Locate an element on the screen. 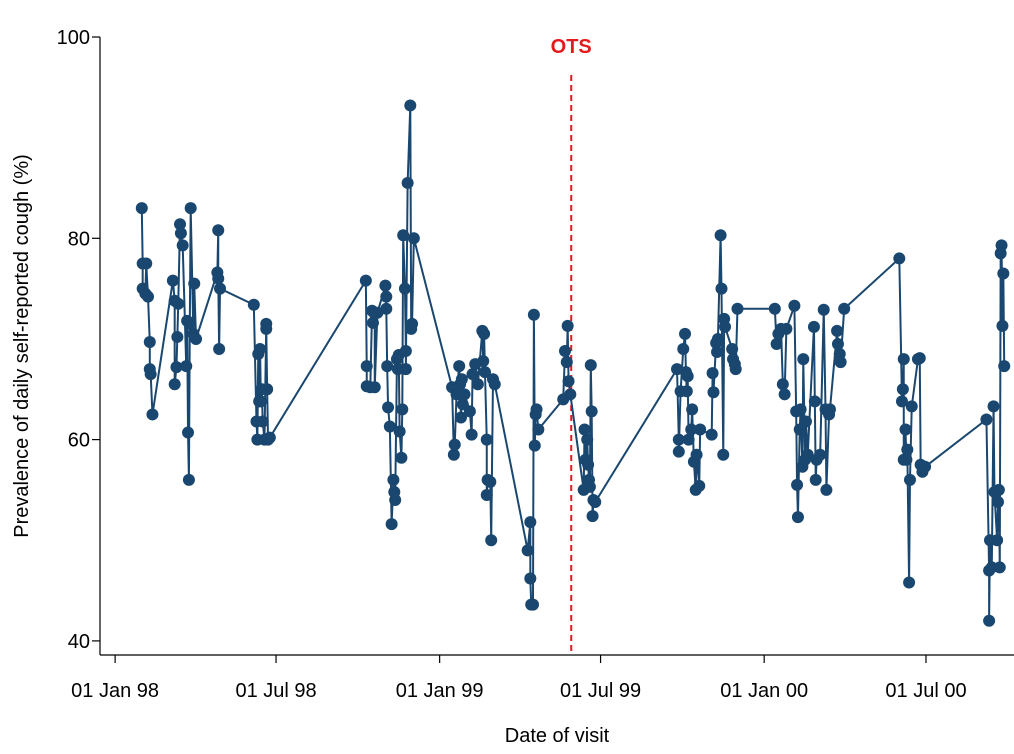  x-tick-label: 01 Jul 00 is located at coordinates (925, 691).